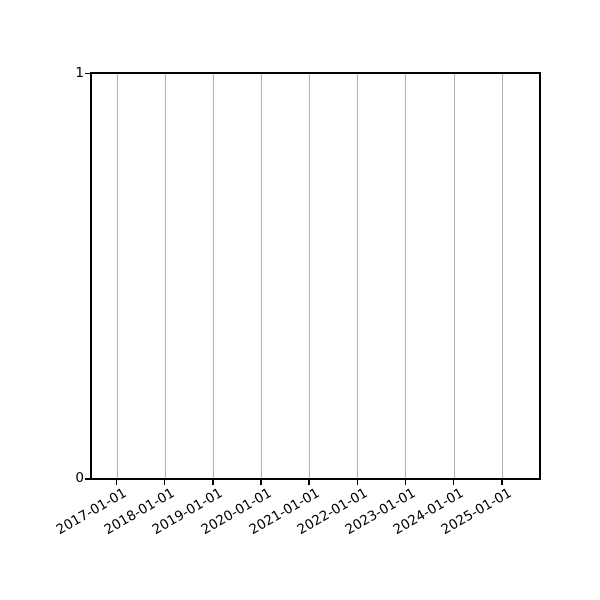 The width and height of the screenshot is (600, 600). What do you see at coordinates (79, 478) in the screenshot?
I see `y-tick-label-0: 0` at bounding box center [79, 478].